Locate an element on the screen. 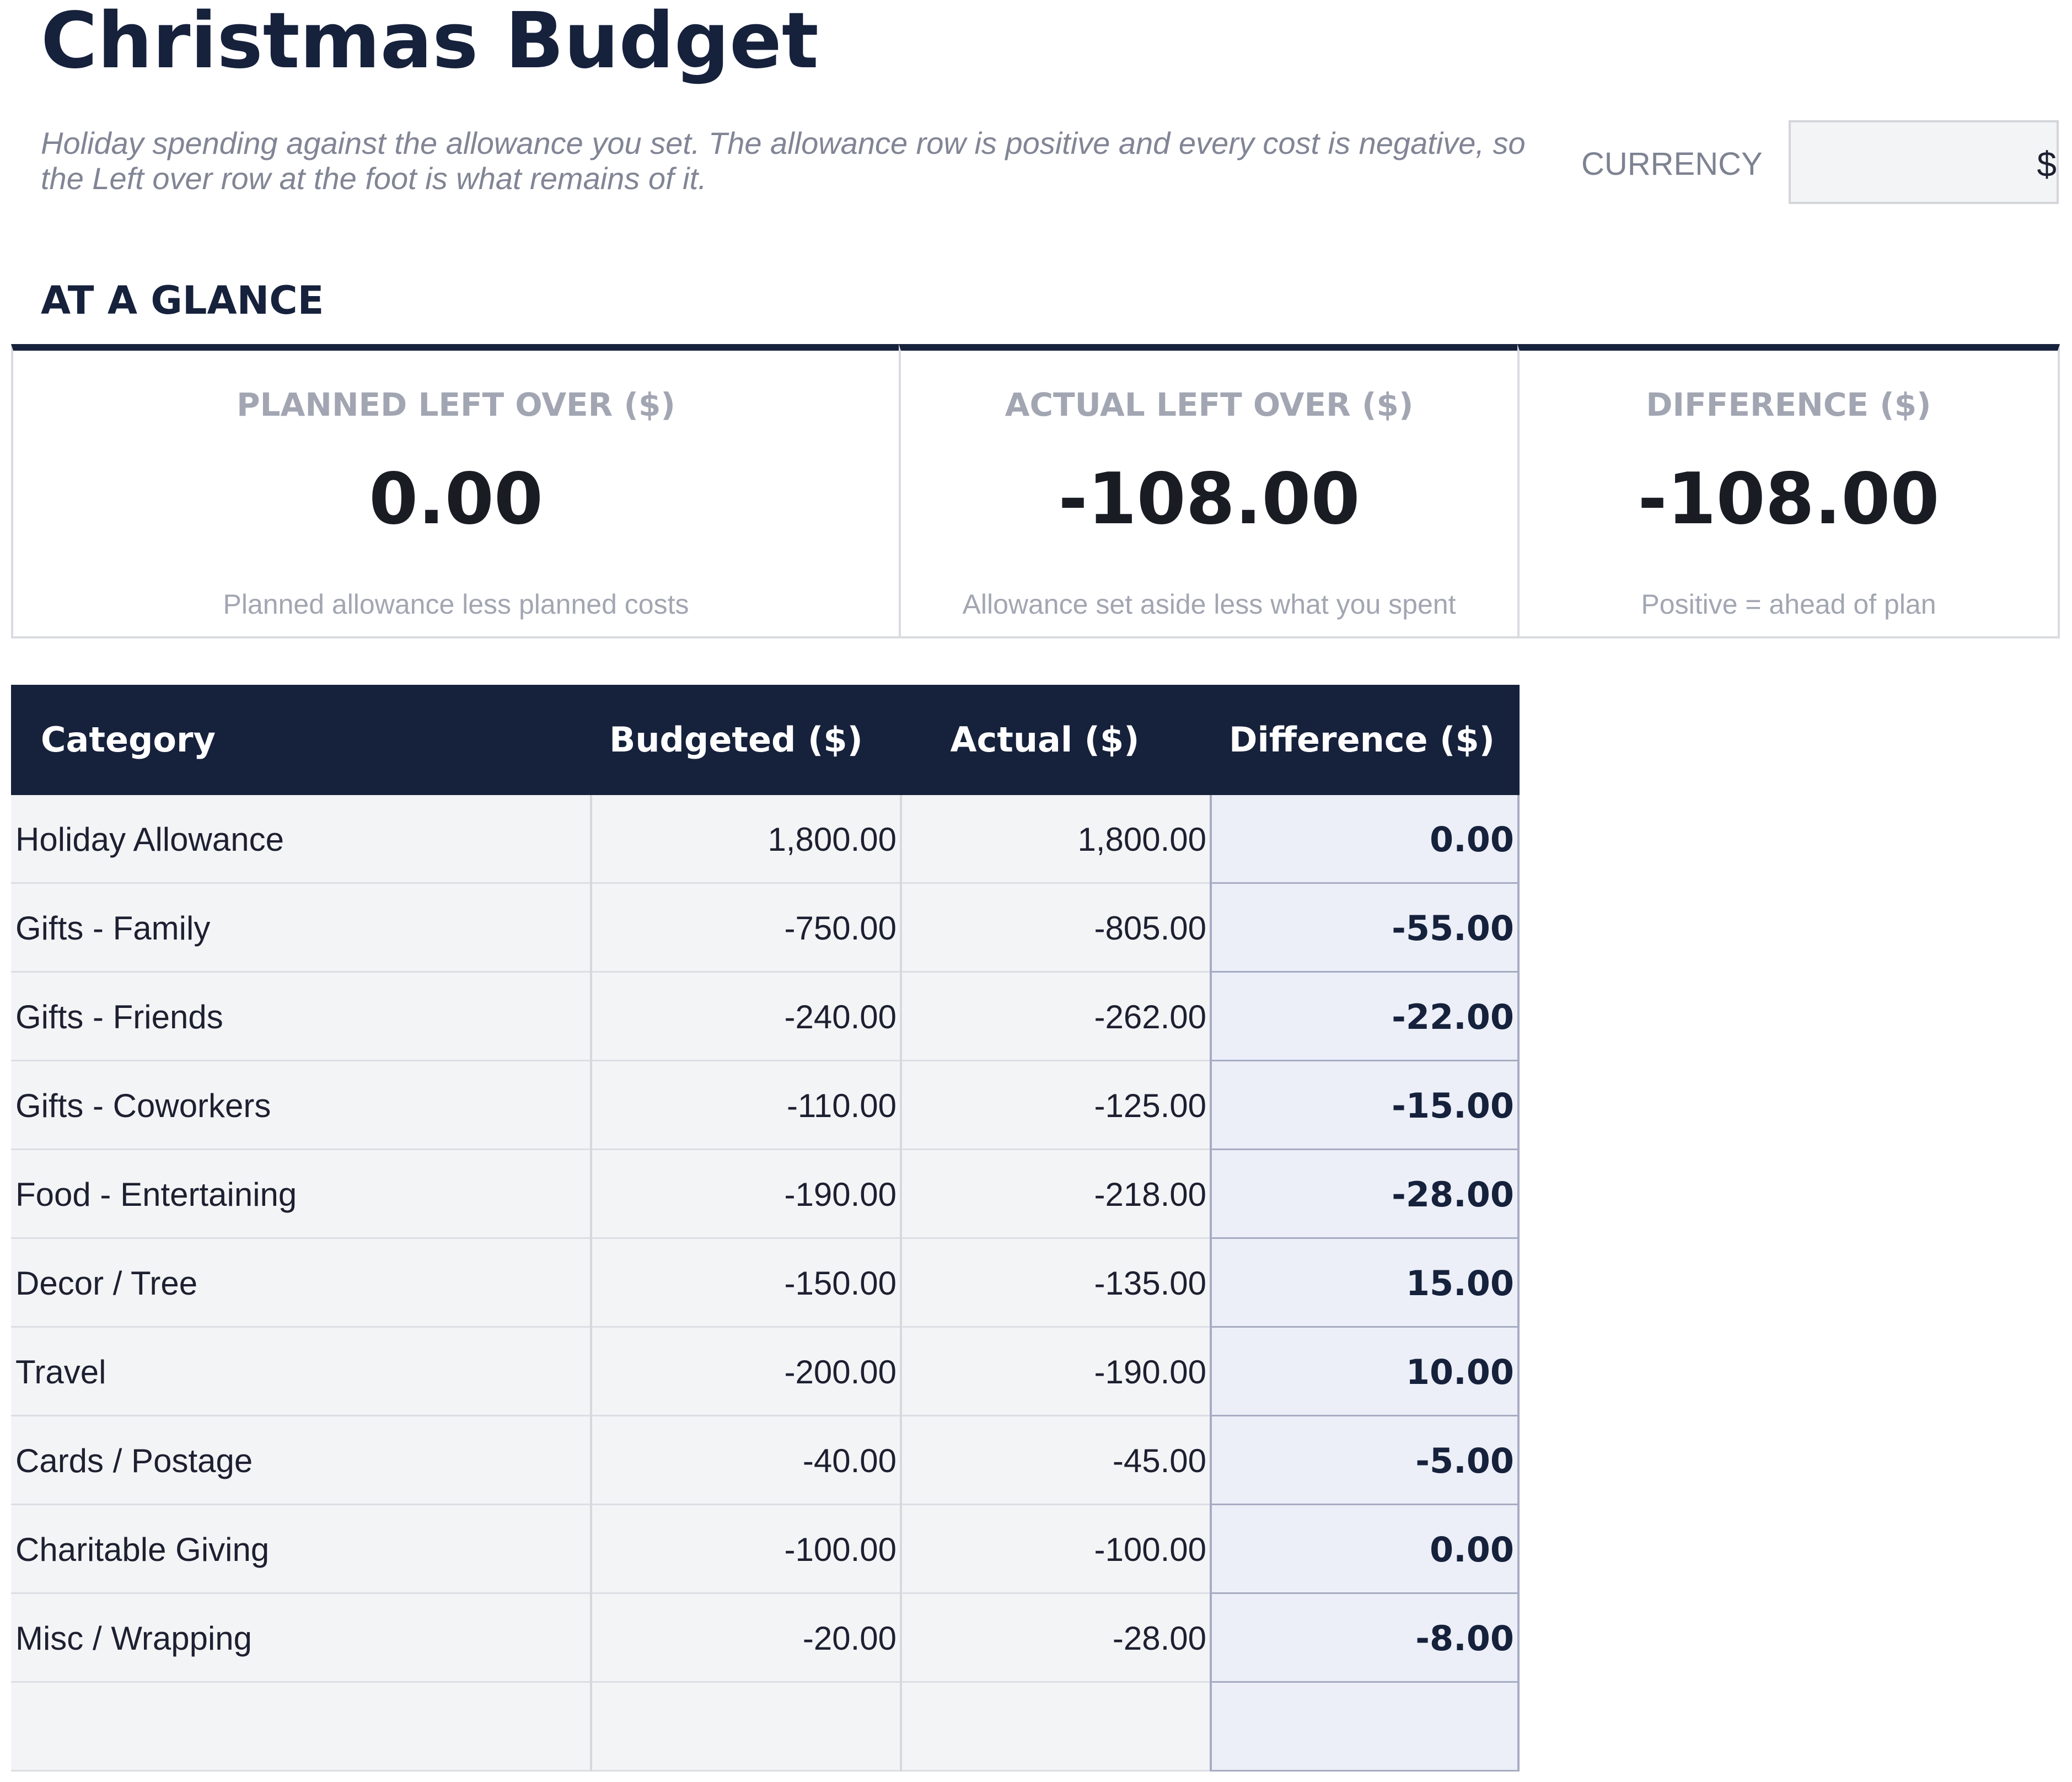 The height and width of the screenshot is (1782, 2072). category-cell: Charitable Giving is located at coordinates (142, 1549).